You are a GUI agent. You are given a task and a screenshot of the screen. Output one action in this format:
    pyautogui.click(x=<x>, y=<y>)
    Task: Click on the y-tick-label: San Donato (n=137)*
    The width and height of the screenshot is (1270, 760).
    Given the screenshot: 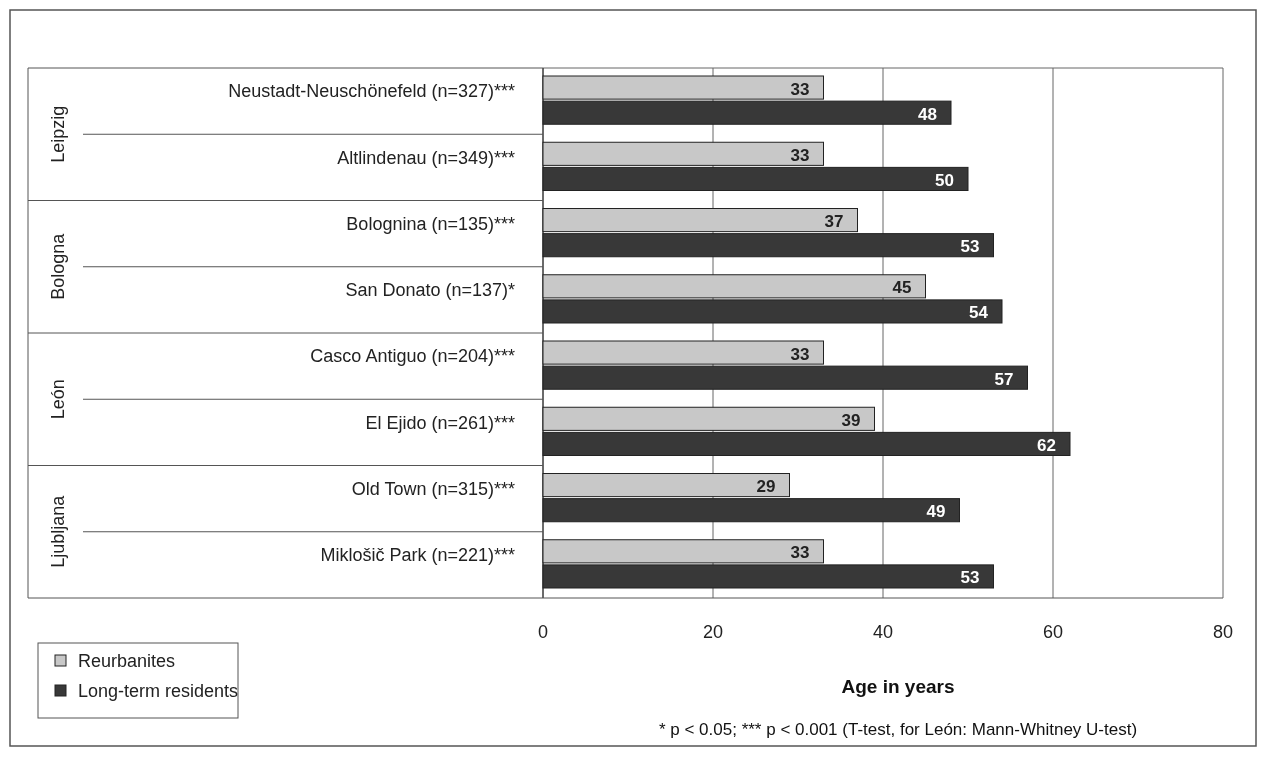 What is the action you would take?
    pyautogui.click(x=430, y=290)
    